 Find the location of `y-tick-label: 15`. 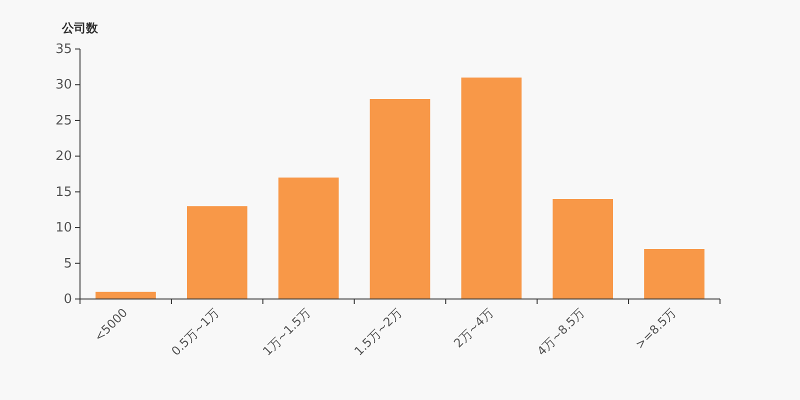

y-tick-label: 15 is located at coordinates (63, 192).